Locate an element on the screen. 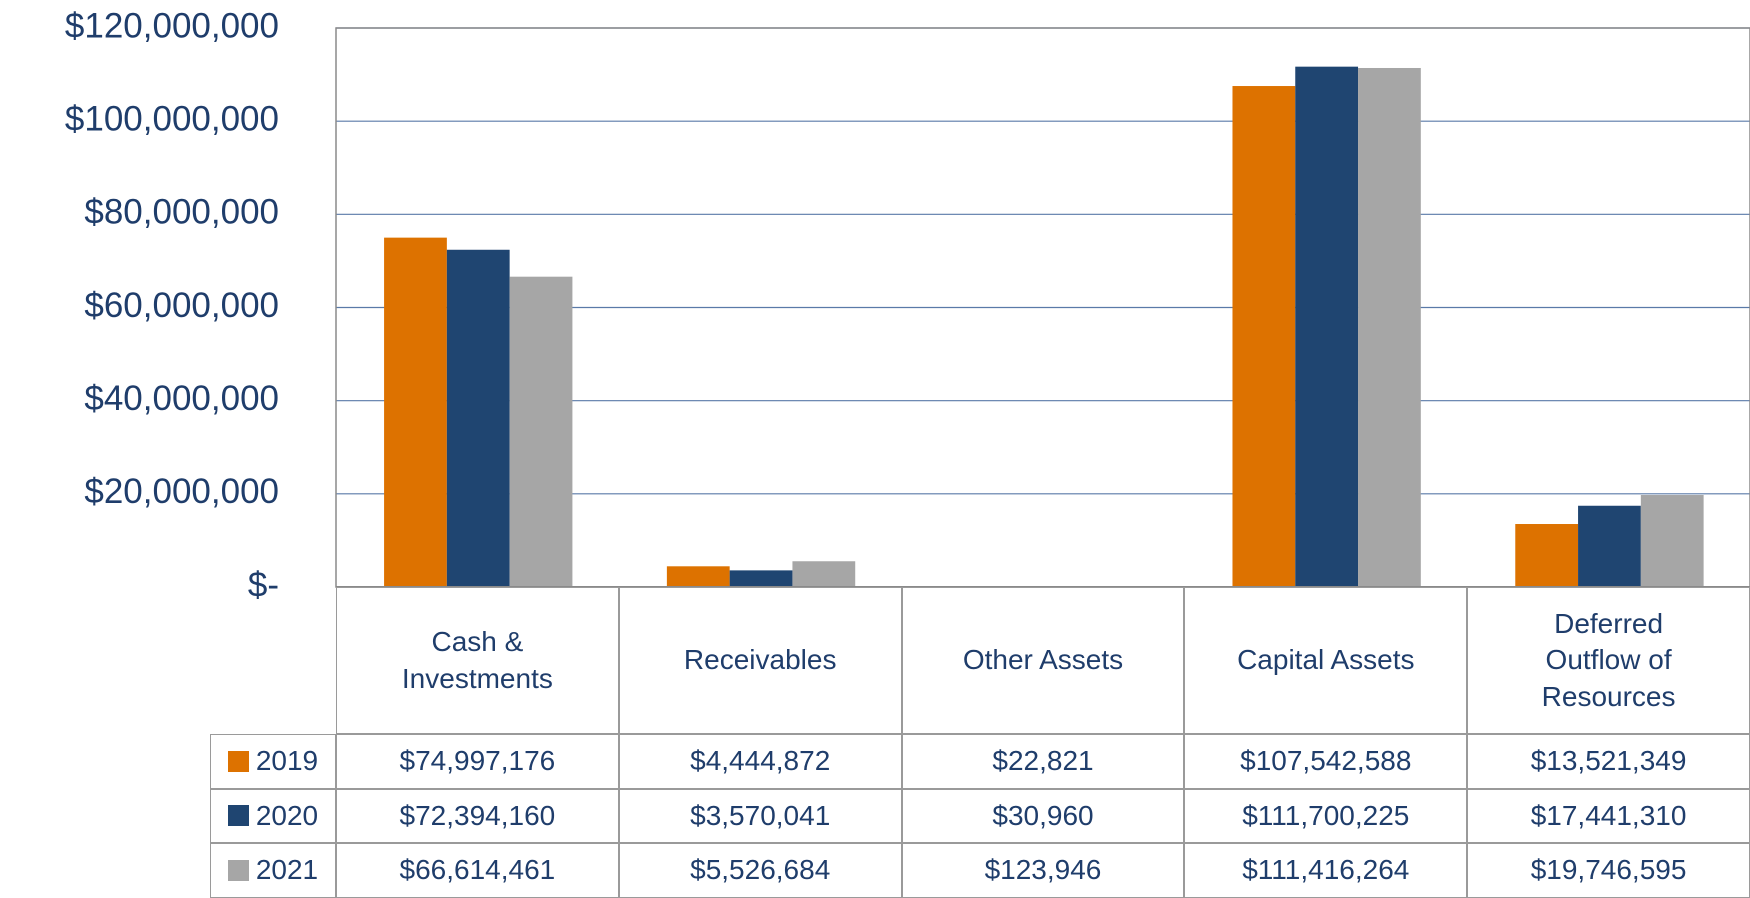  table-cell: $17,441,310 is located at coordinates (1608, 816).